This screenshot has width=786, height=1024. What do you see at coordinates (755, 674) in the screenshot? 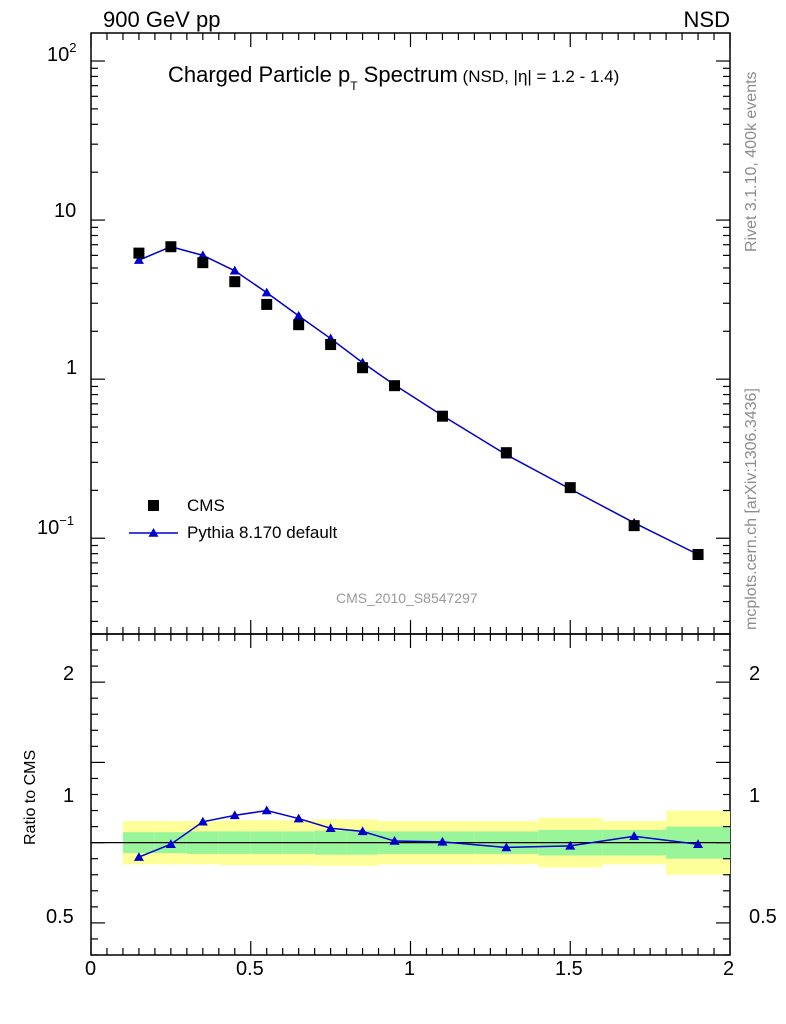
I see `ratio-y-tick-2-right: 2` at bounding box center [755, 674].